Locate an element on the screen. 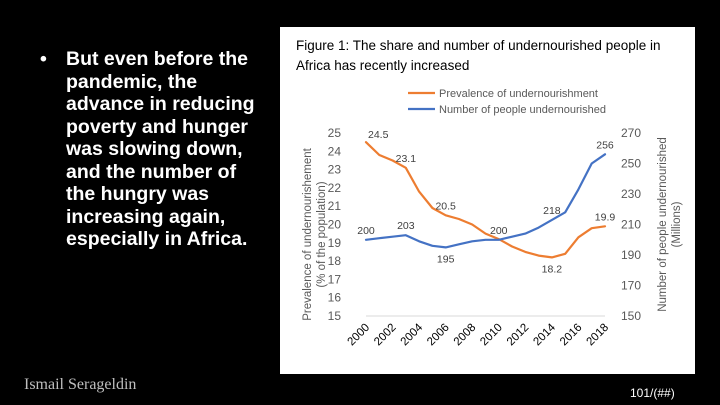  author-name: Ismail Serageldin is located at coordinates (80, 384).